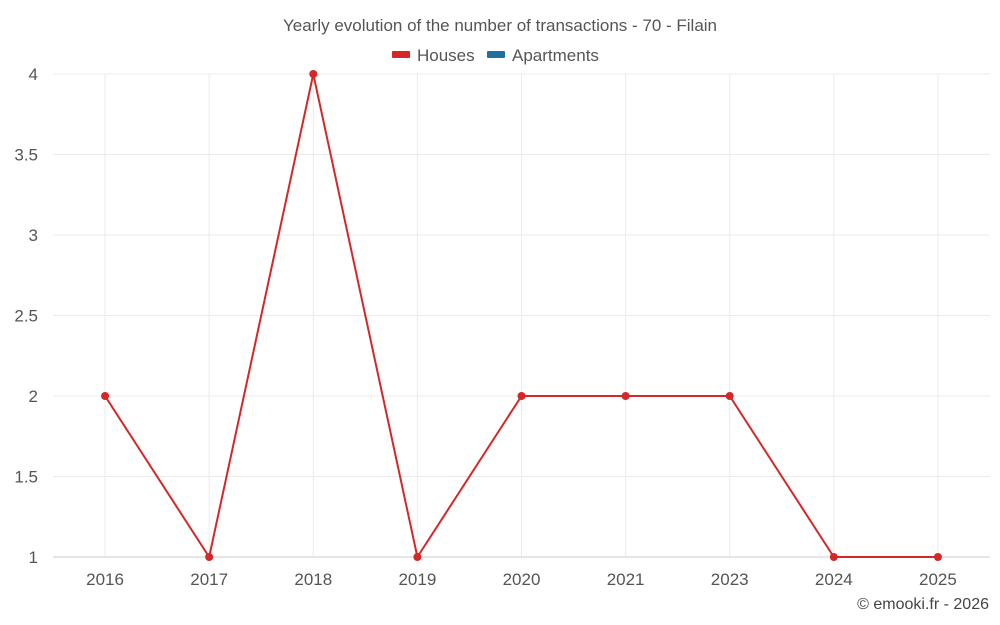 This screenshot has height=625, width=1000. I want to click on legend: Houses Apartments, so click(495, 55).